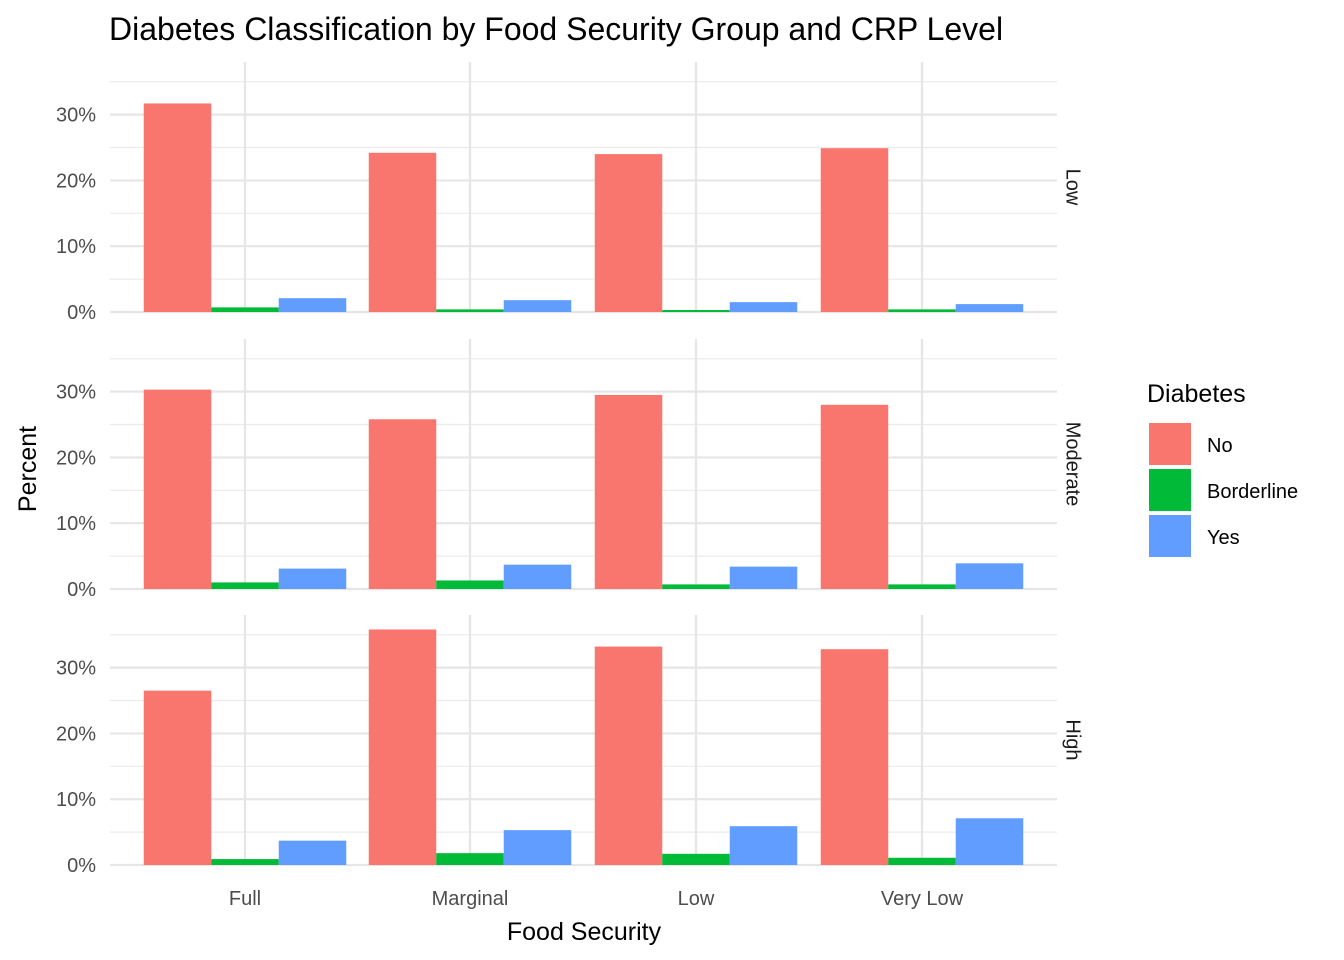  I want to click on facet-strip-label: Low, so click(1073, 187).